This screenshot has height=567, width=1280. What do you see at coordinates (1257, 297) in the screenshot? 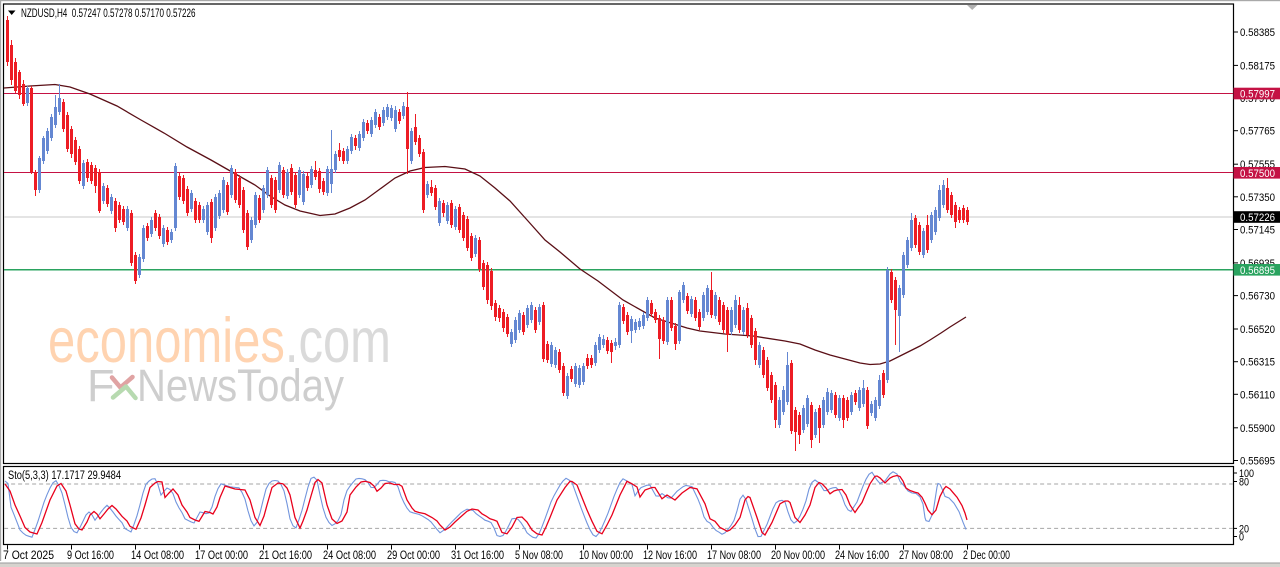
I see `svg-text: 0.56730` at bounding box center [1257, 297].